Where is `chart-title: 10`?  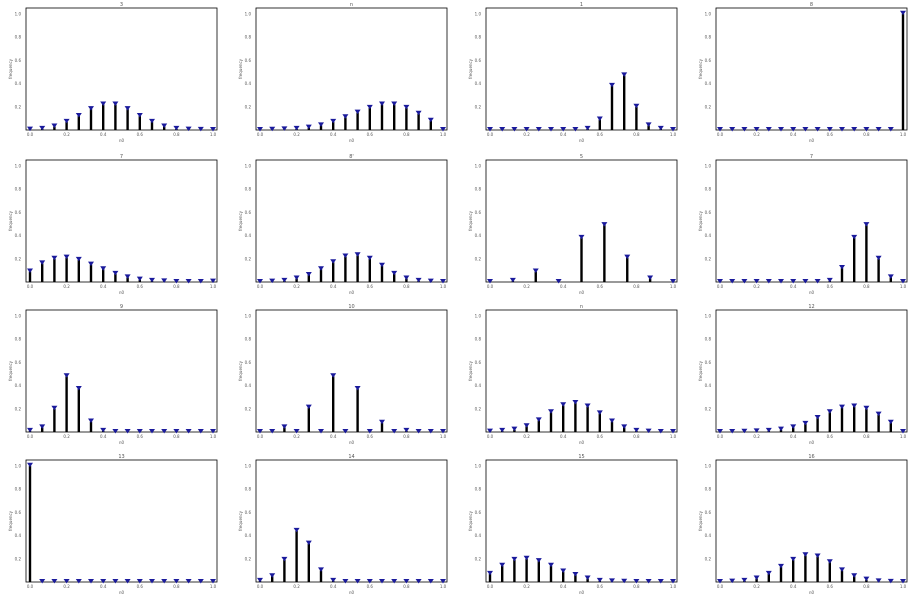 chart-title: 10 is located at coordinates (351, 307).